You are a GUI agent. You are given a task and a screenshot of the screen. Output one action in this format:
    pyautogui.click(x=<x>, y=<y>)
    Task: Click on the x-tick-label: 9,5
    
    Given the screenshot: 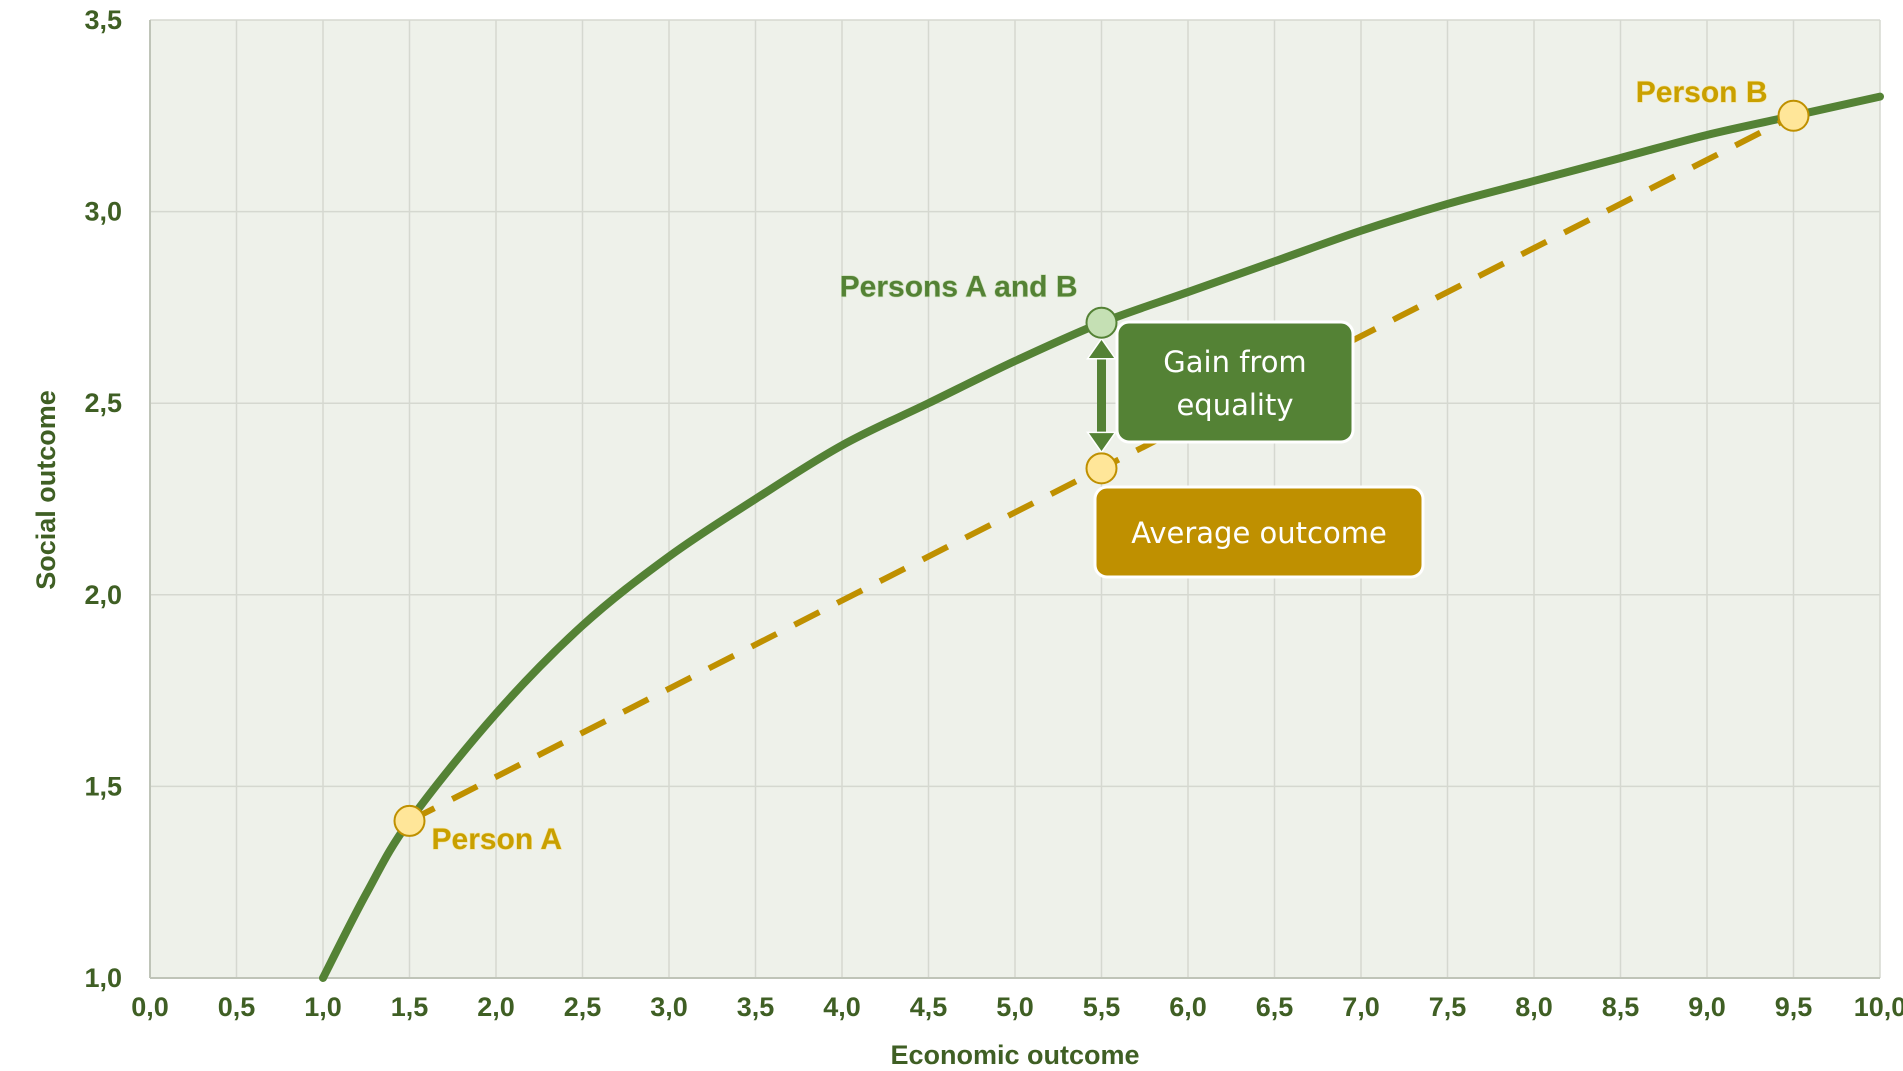 What is the action you would take?
    pyautogui.click(x=1794, y=1007)
    